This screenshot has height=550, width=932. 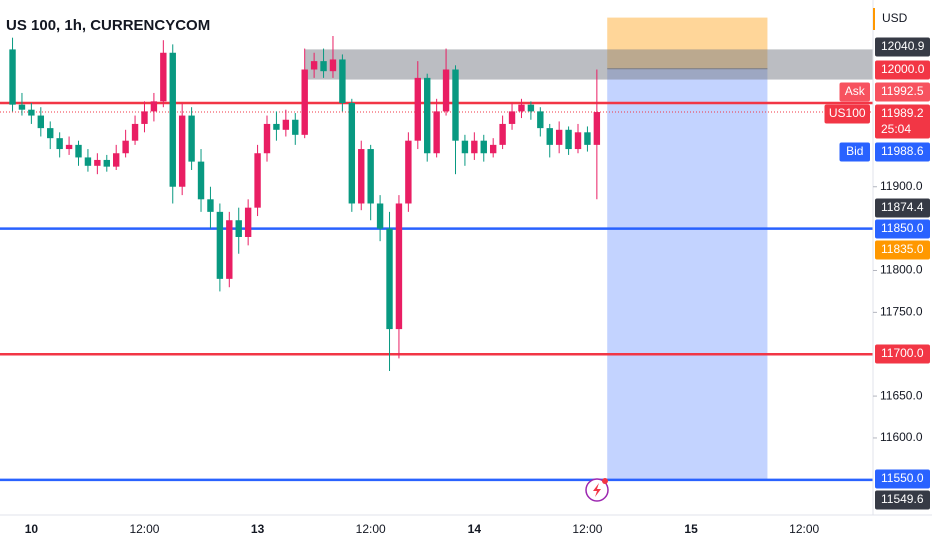 I want to click on y-tick-label: 11800.0, so click(x=901, y=270).